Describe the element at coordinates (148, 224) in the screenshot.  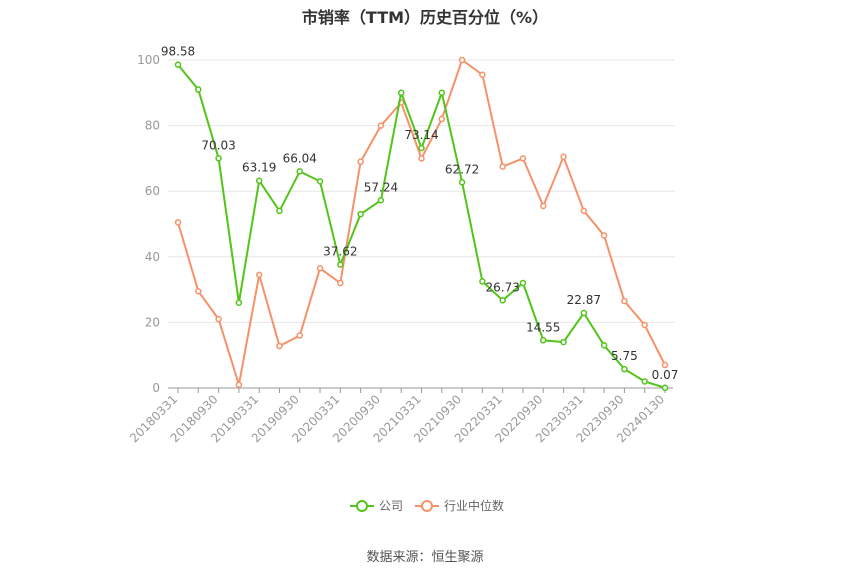
I see `y-axis-ticks: 0 20 40 60 80 100` at that location.